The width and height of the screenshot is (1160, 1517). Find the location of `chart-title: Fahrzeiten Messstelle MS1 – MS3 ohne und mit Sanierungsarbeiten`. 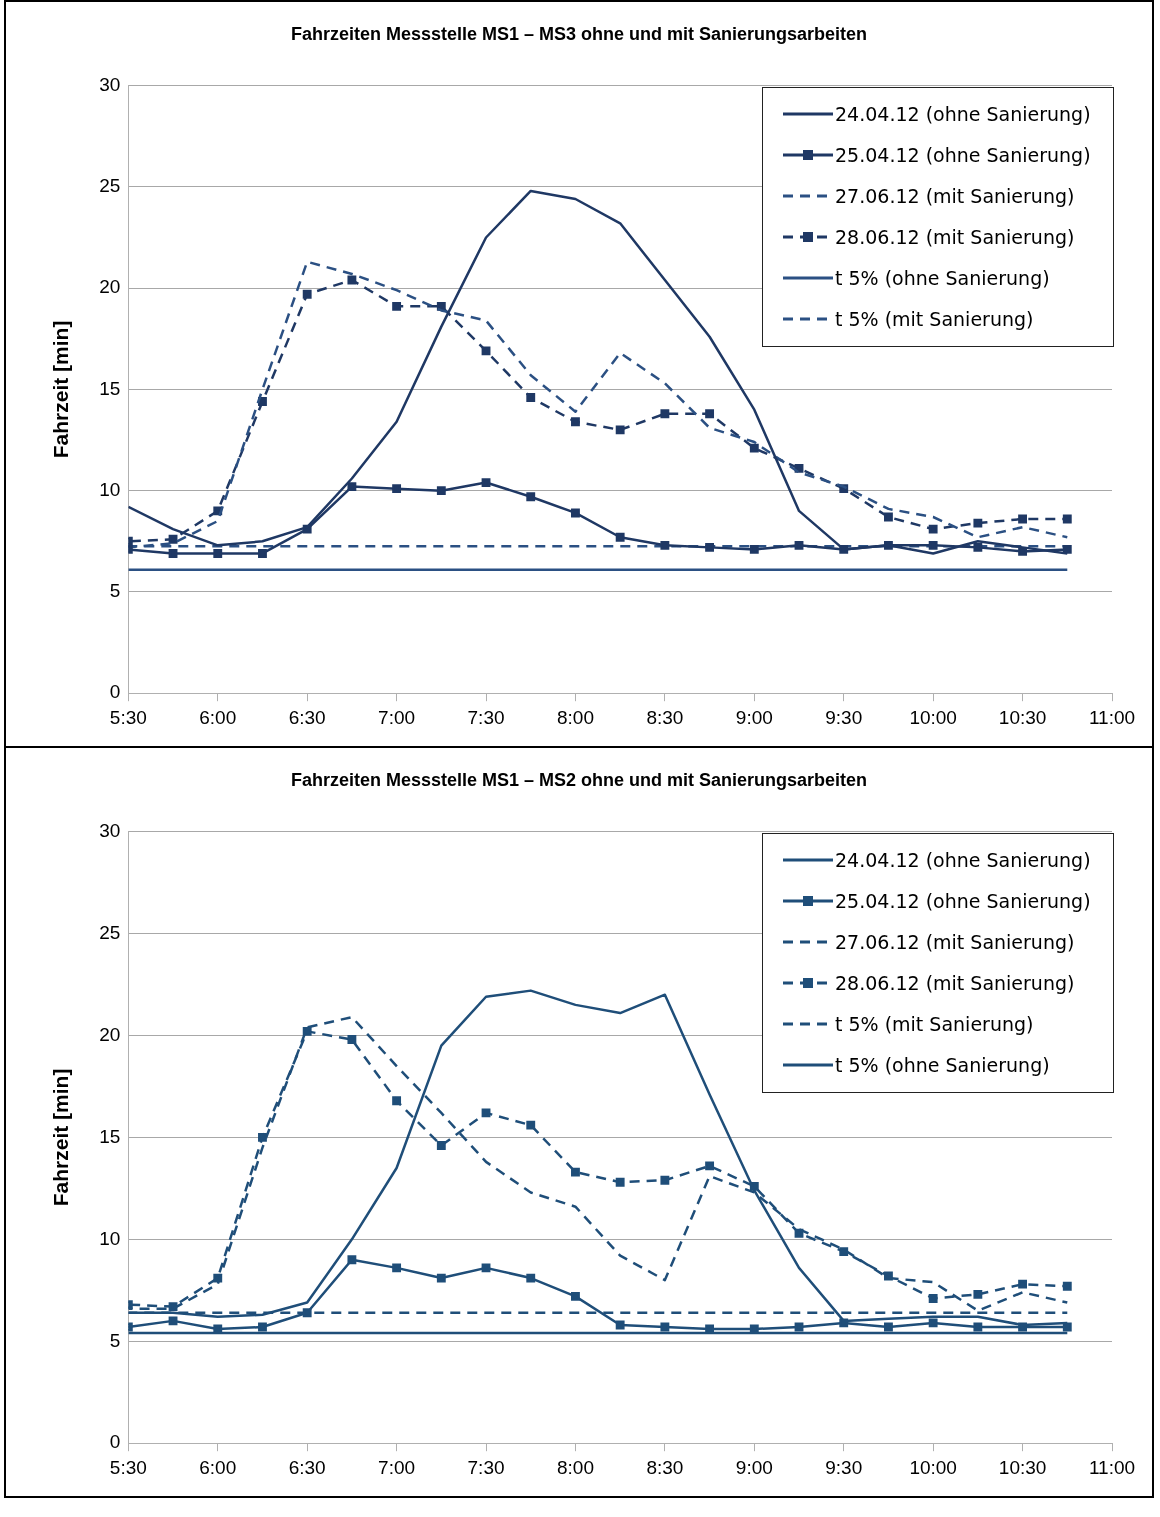

chart-title: Fahrzeiten Messstelle MS1 – MS3 ohne und mit Sanierungsarbeiten is located at coordinates (579, 33).